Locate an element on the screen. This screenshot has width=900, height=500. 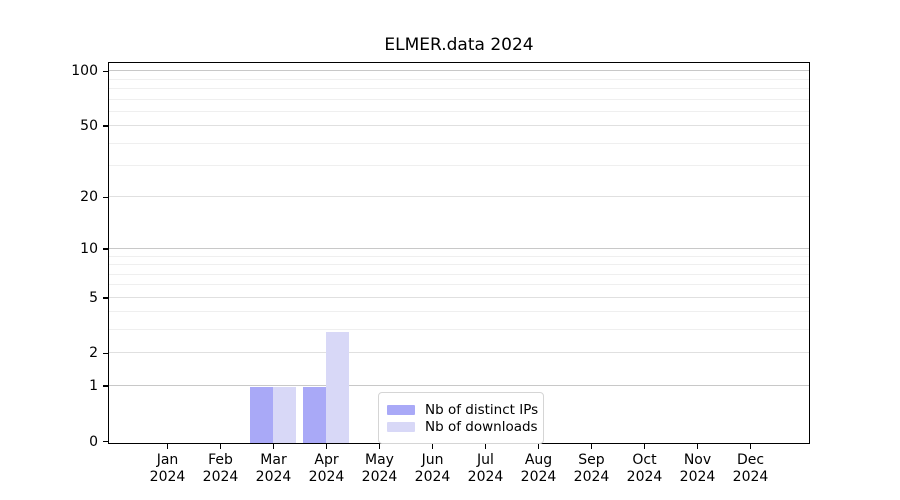
bar-mar-downloads is located at coordinates (284, 415).